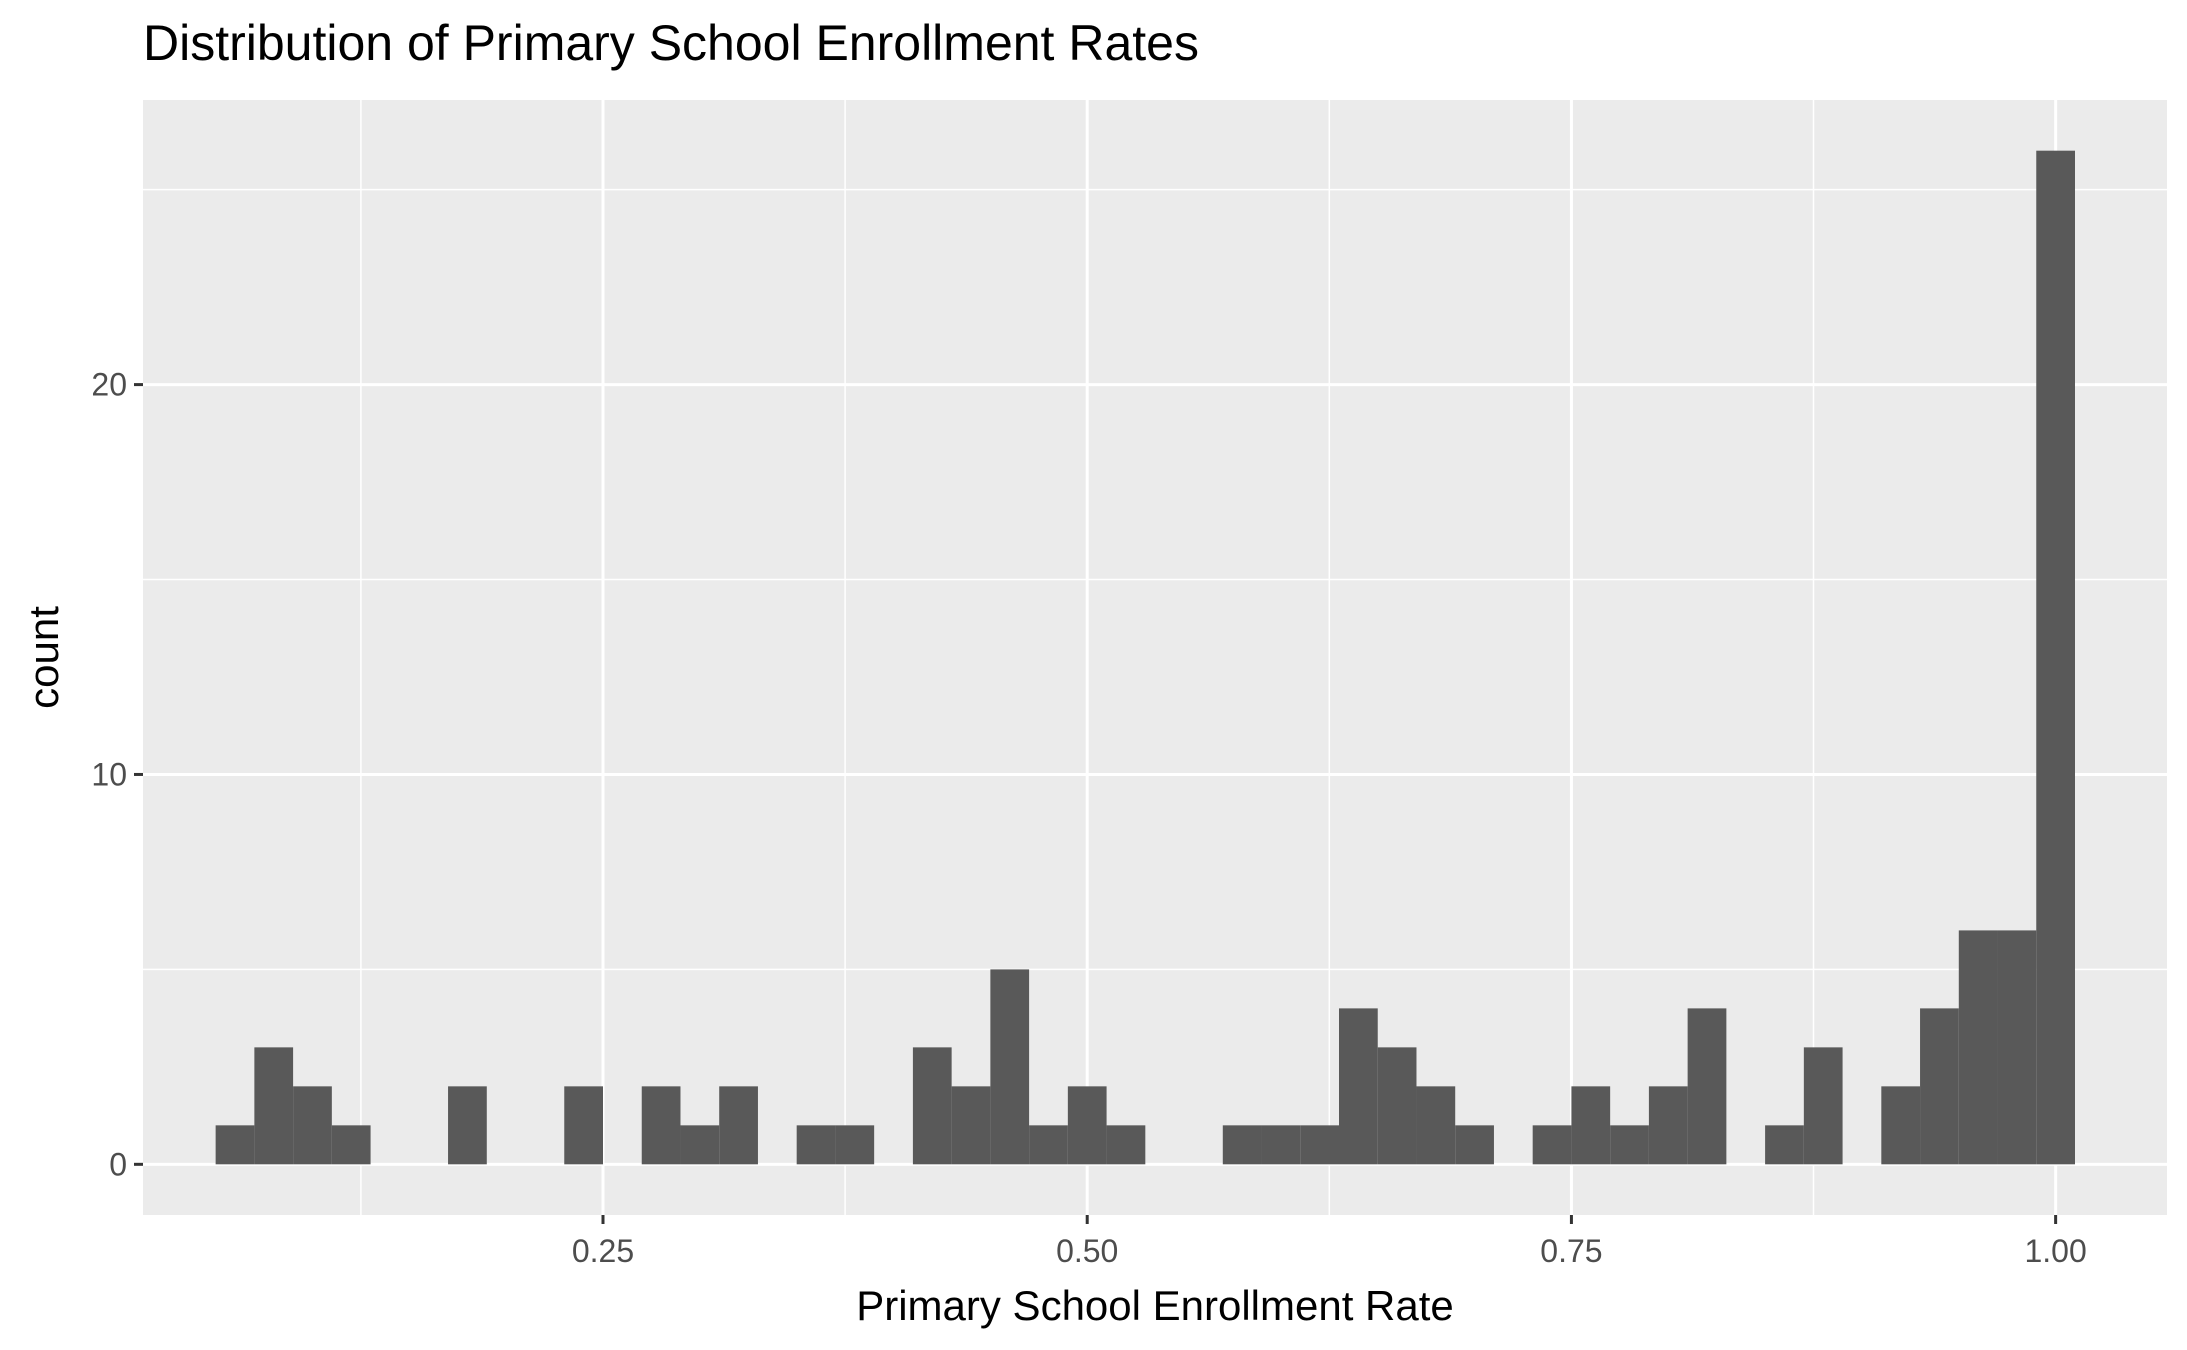 This screenshot has width=2187, height=1350. Describe the element at coordinates (109, 385) in the screenshot. I see `y-tick-label: 20` at that location.